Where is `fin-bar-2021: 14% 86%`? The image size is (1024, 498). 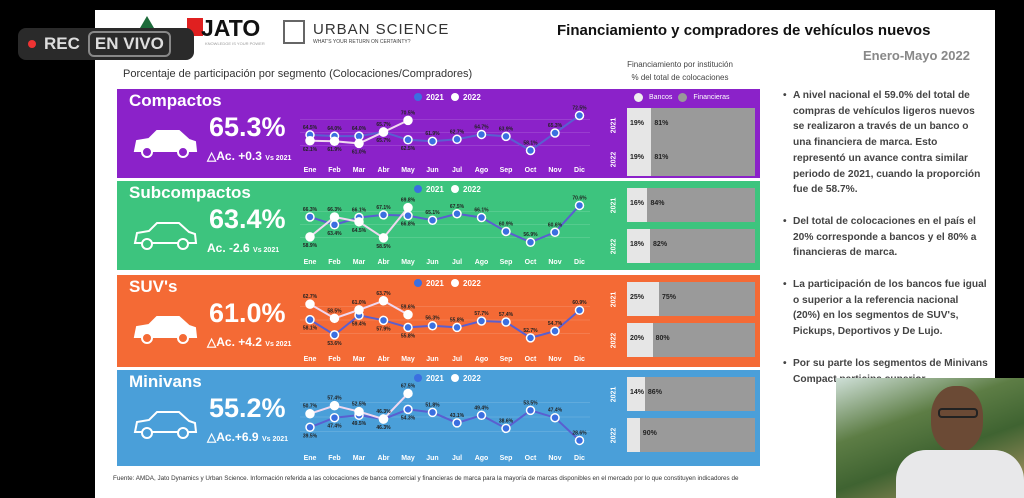
fin-bar-2021: 14% 86% is located at coordinates (691, 394).